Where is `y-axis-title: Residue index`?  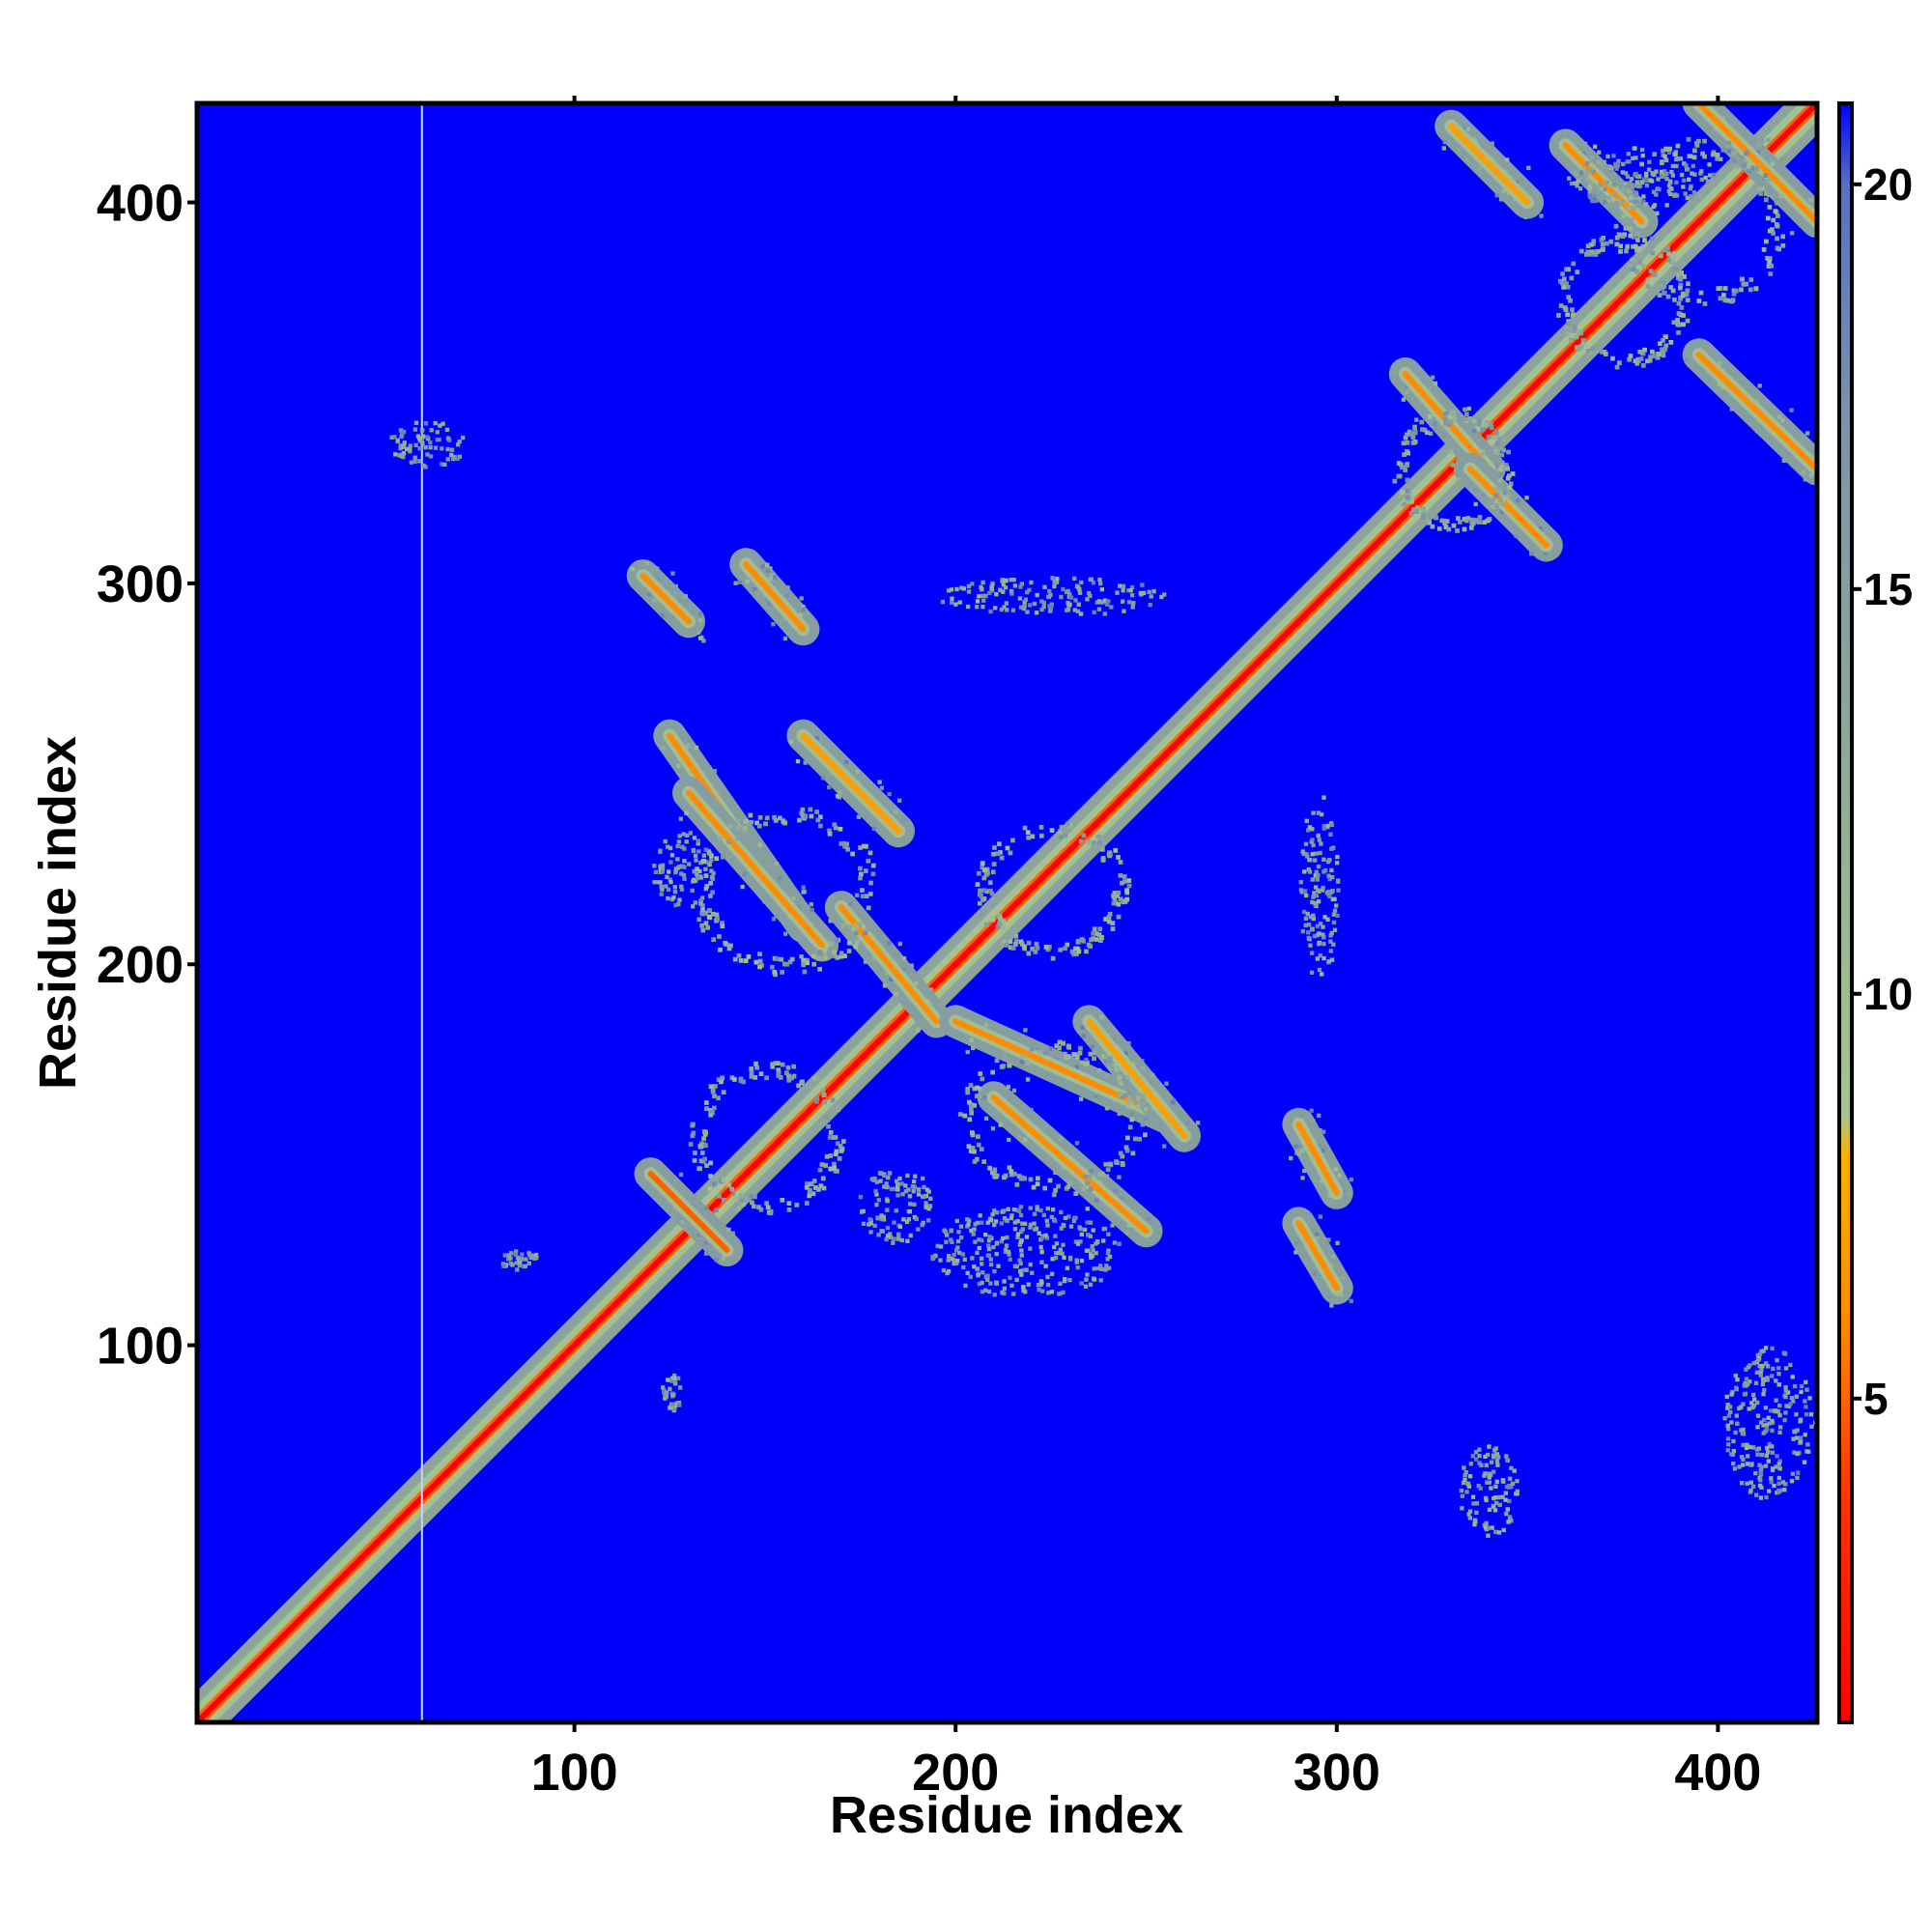
y-axis-title: Residue index is located at coordinates (58, 913).